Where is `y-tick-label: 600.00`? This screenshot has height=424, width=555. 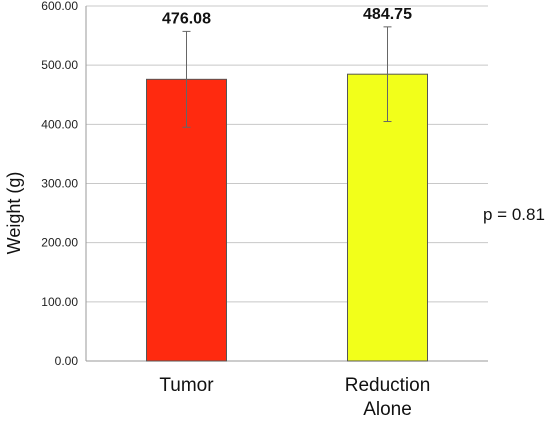
y-tick-label: 600.00 is located at coordinates (59, 6).